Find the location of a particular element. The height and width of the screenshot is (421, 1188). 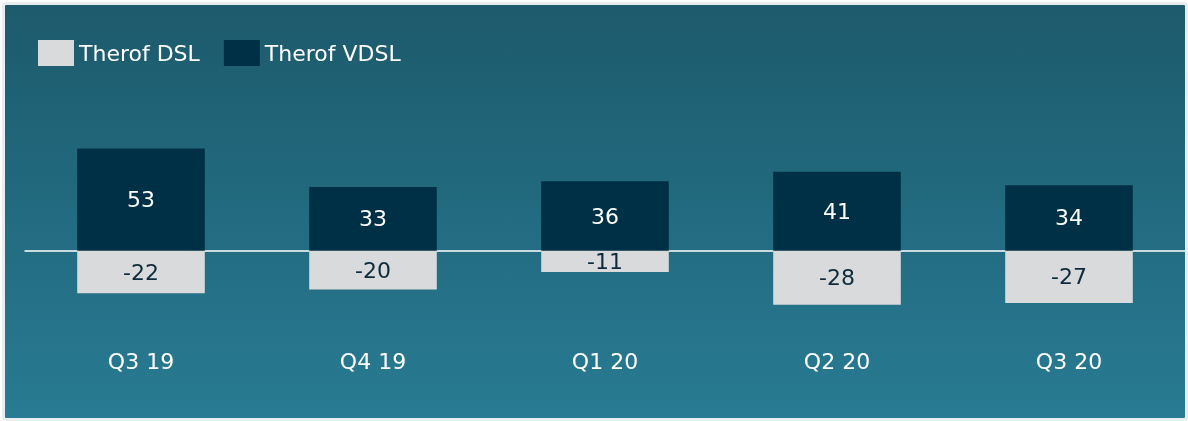

data-label: -11 is located at coordinates (605, 261).